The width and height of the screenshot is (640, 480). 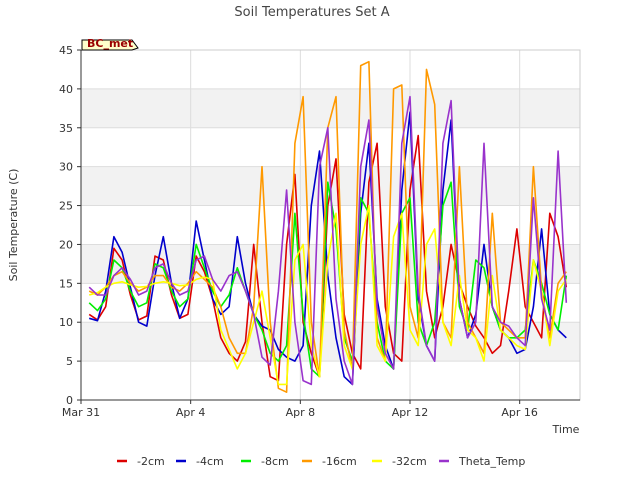 What do you see at coordinates (519, 412) in the screenshot?
I see `x-tick-label: Apr 16` at bounding box center [519, 412].